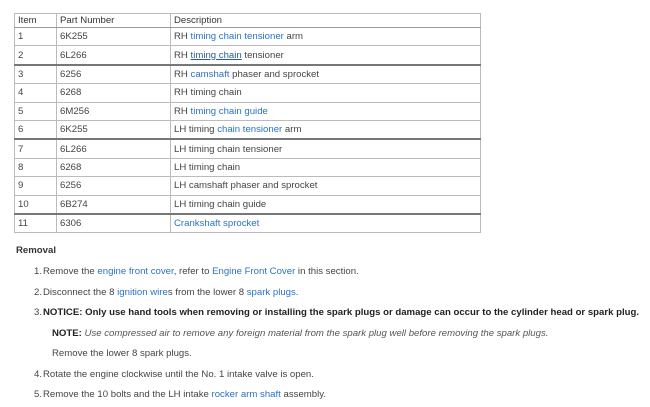  What do you see at coordinates (237, 37) in the screenshot?
I see `link: timing chain tensioner` at bounding box center [237, 37].